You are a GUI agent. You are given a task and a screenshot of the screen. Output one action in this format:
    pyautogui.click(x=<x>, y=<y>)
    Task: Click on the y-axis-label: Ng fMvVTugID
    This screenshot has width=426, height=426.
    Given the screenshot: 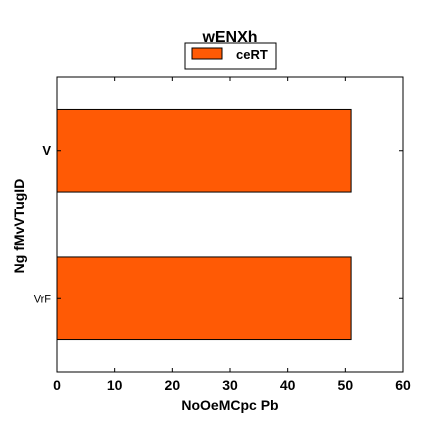 What is the action you would take?
    pyautogui.click(x=19, y=226)
    